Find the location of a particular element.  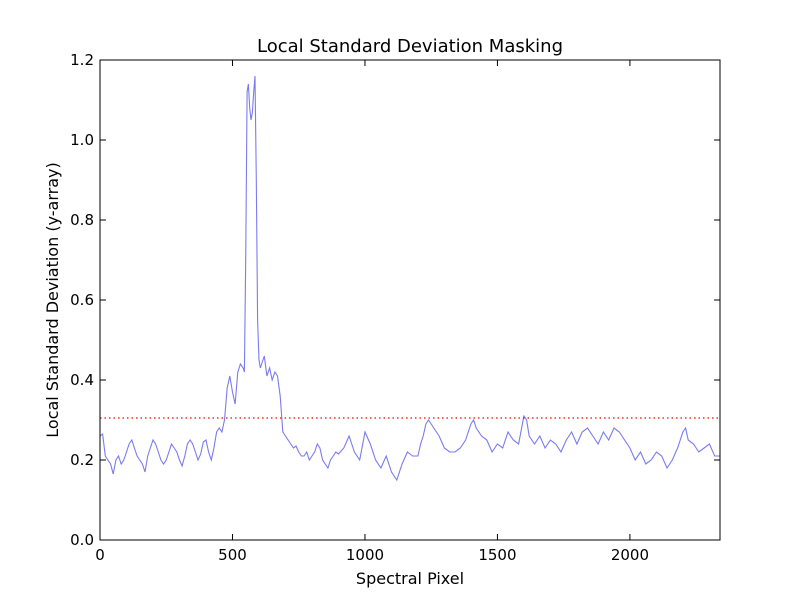

y-tick-label: 1.0 is located at coordinates (82, 140).